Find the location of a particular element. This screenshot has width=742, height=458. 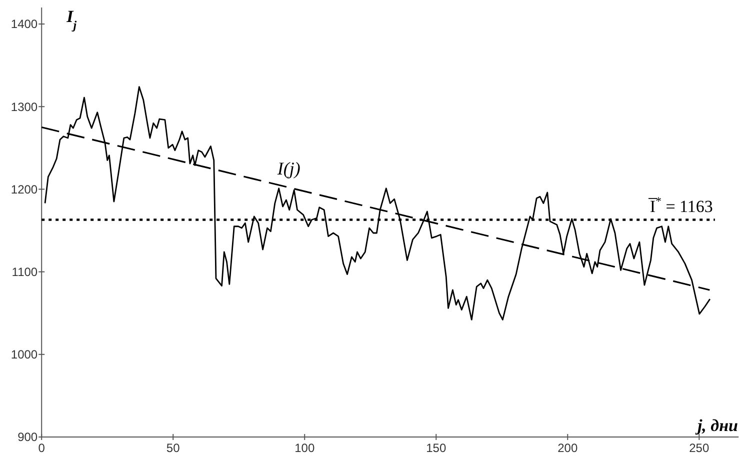

x-tick-label: 200 is located at coordinates (568, 448).